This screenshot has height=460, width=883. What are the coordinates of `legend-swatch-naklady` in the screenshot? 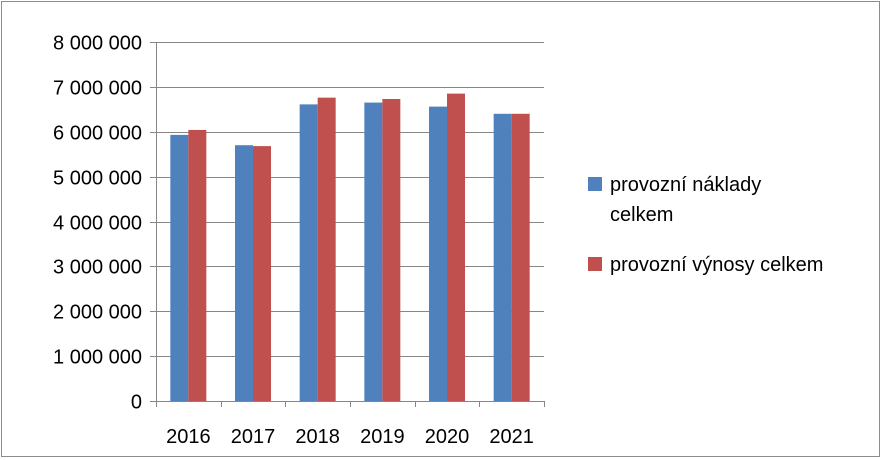 It's located at (595, 184).